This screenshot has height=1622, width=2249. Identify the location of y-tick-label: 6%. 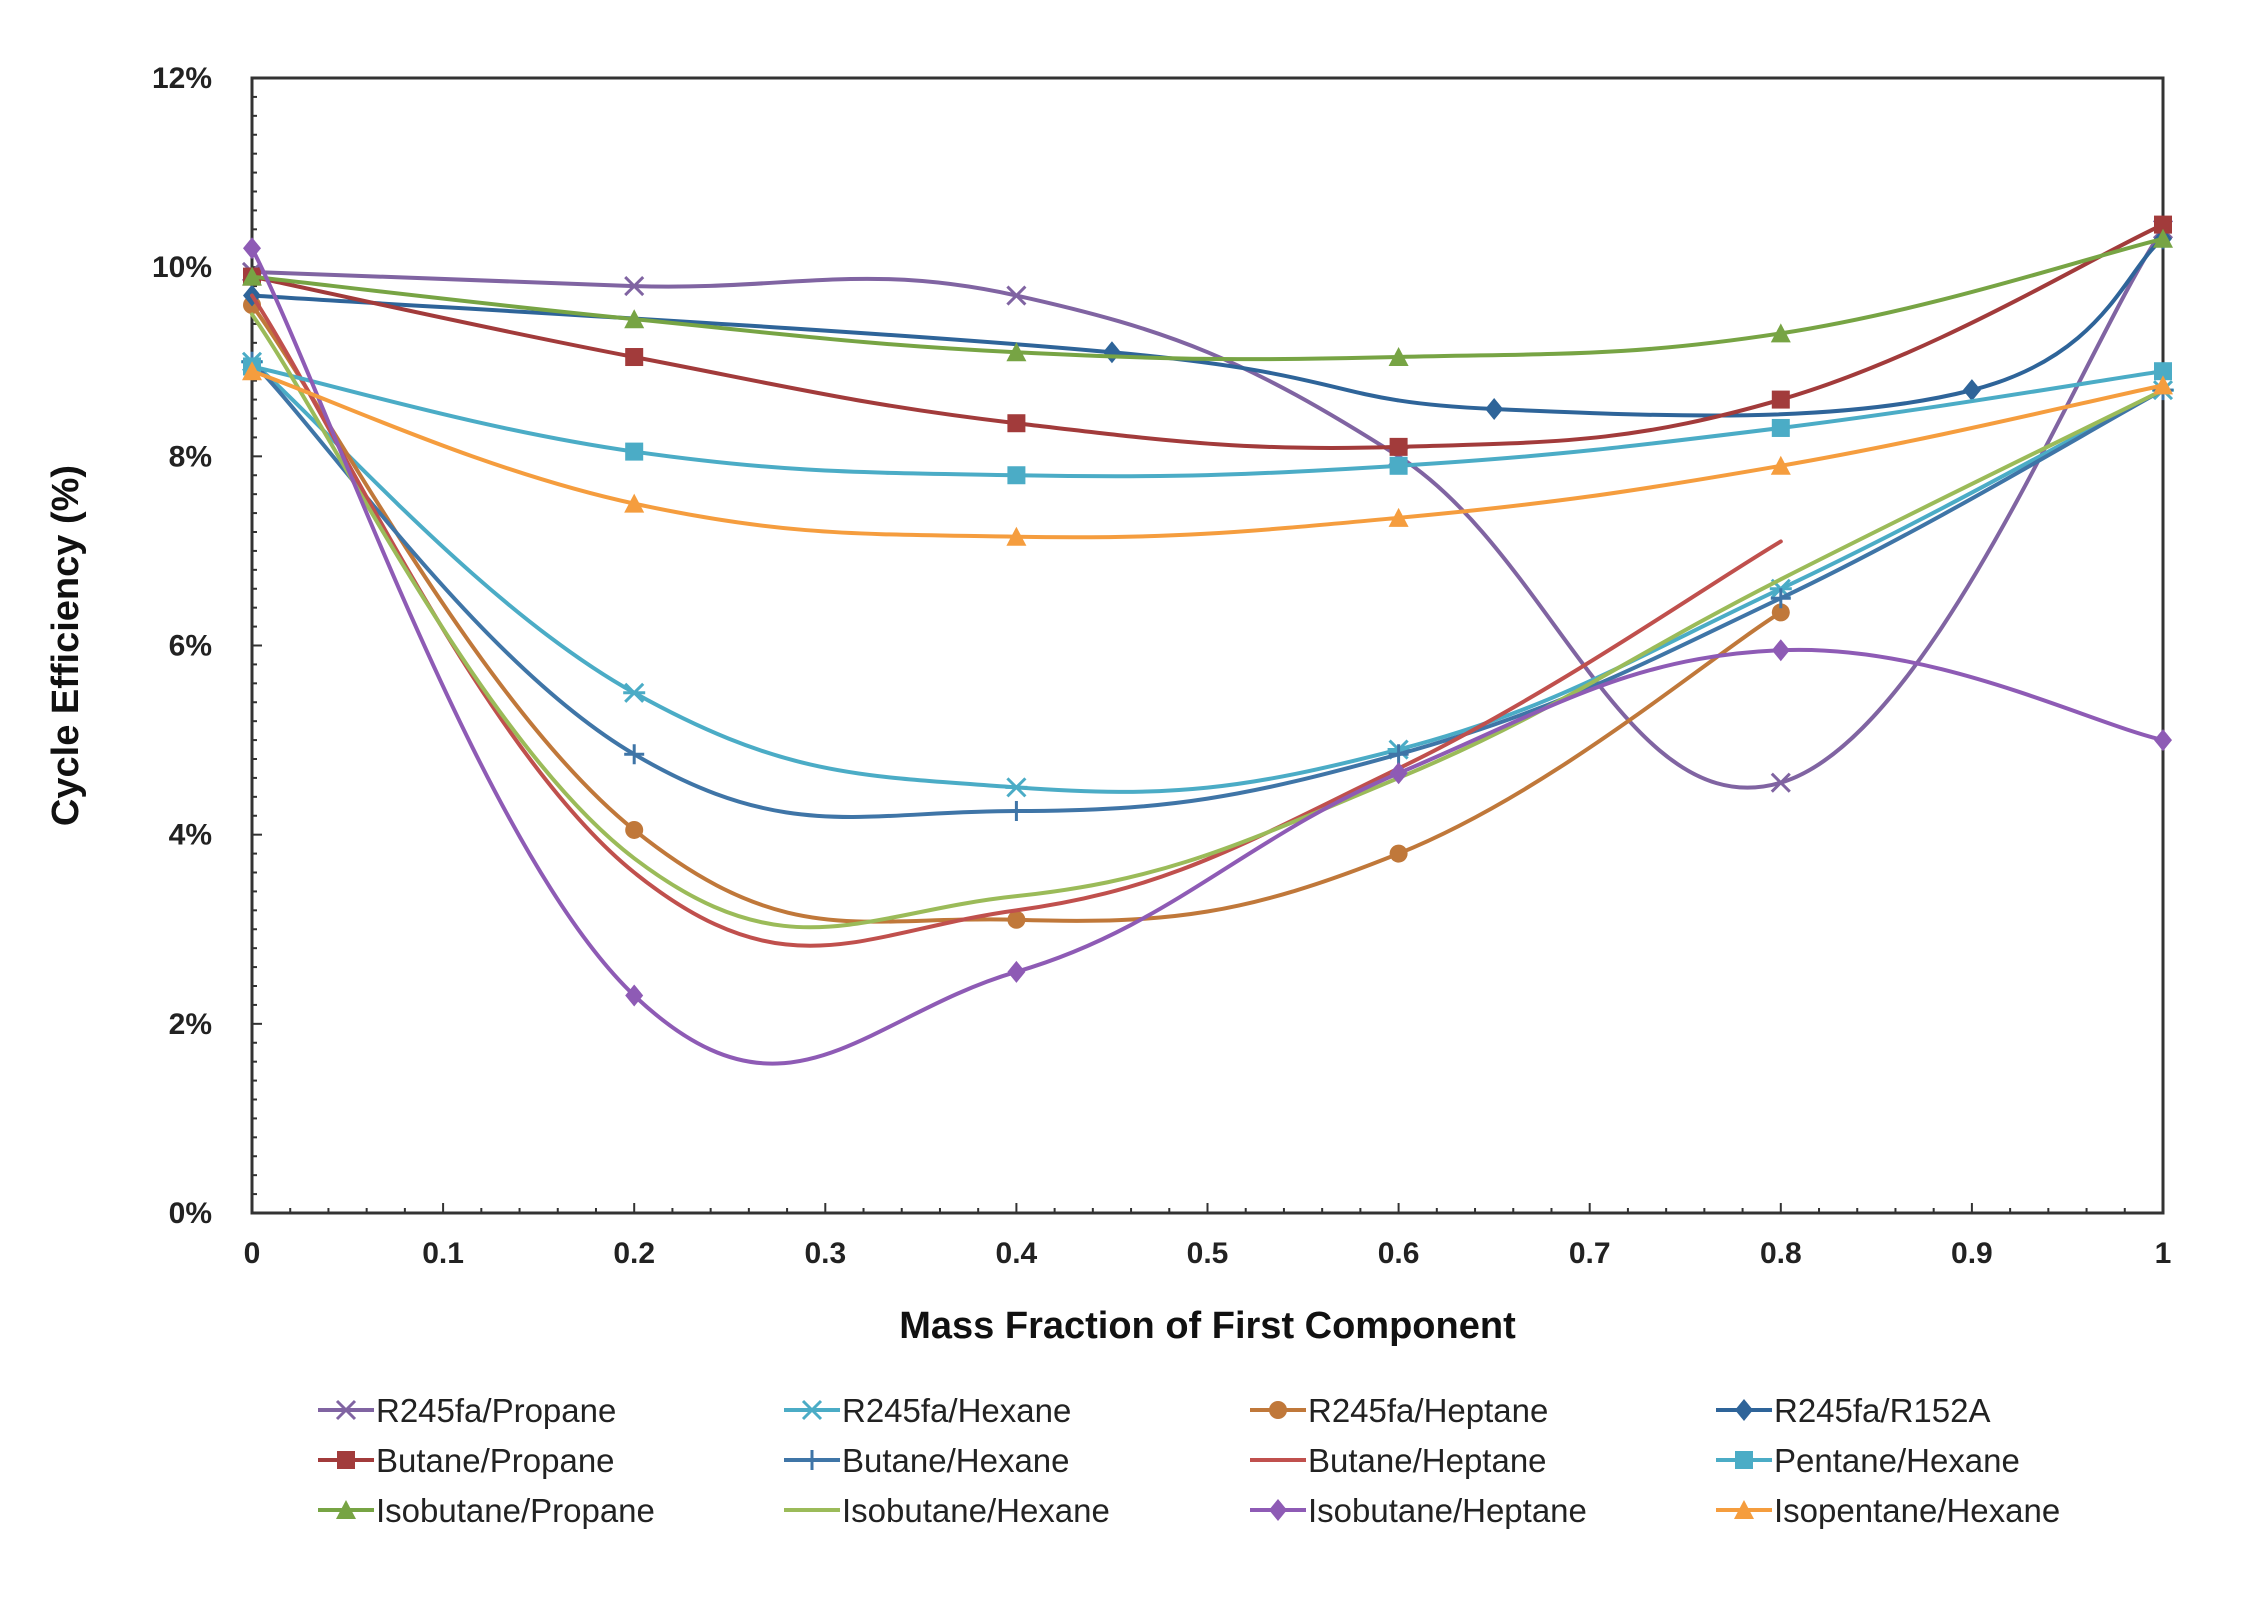
(190, 646).